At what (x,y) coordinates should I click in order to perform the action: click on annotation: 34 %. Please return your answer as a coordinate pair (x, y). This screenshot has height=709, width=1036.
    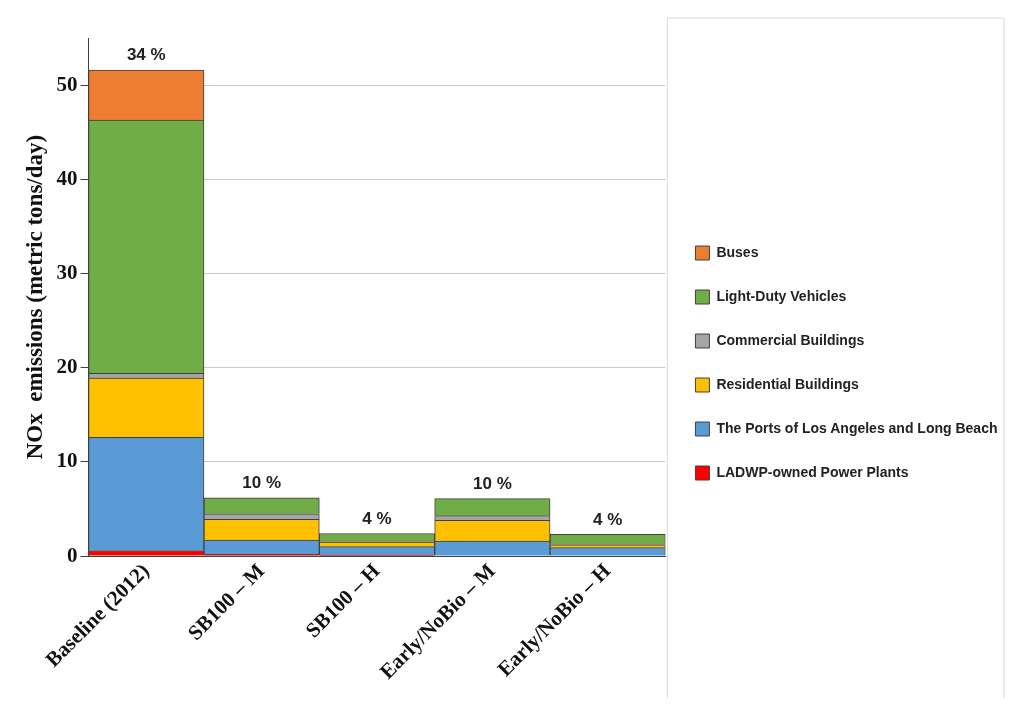
    Looking at the image, I should click on (146, 55).